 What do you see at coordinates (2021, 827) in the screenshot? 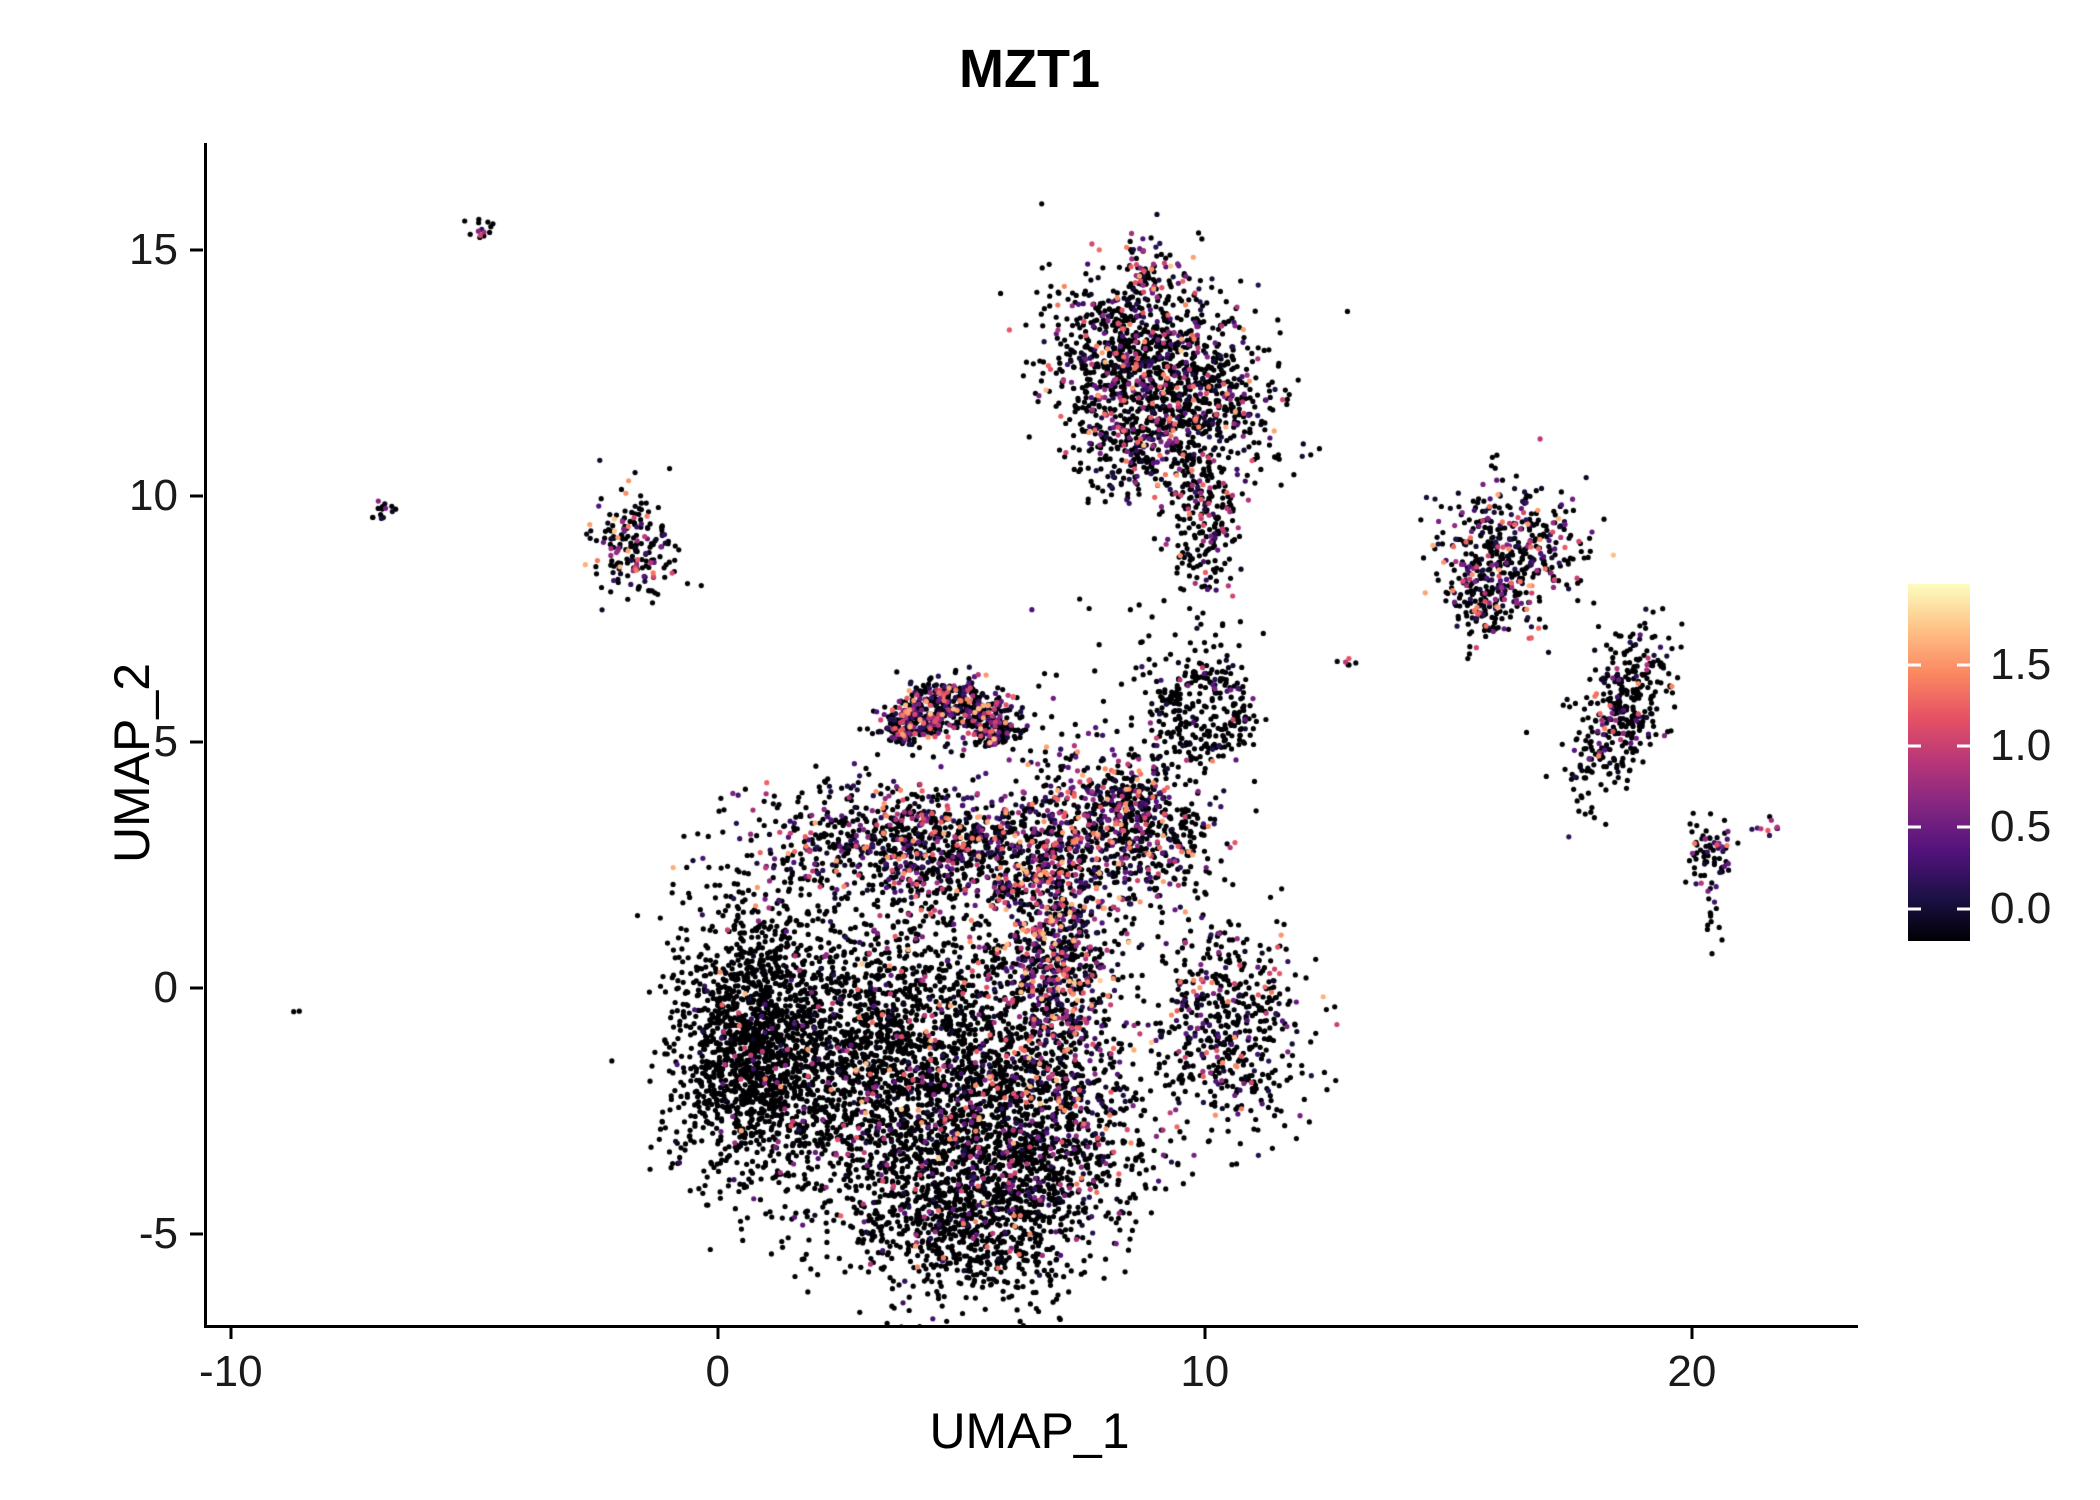
I see `colorbar-tick-label: 0.5` at bounding box center [2021, 827].